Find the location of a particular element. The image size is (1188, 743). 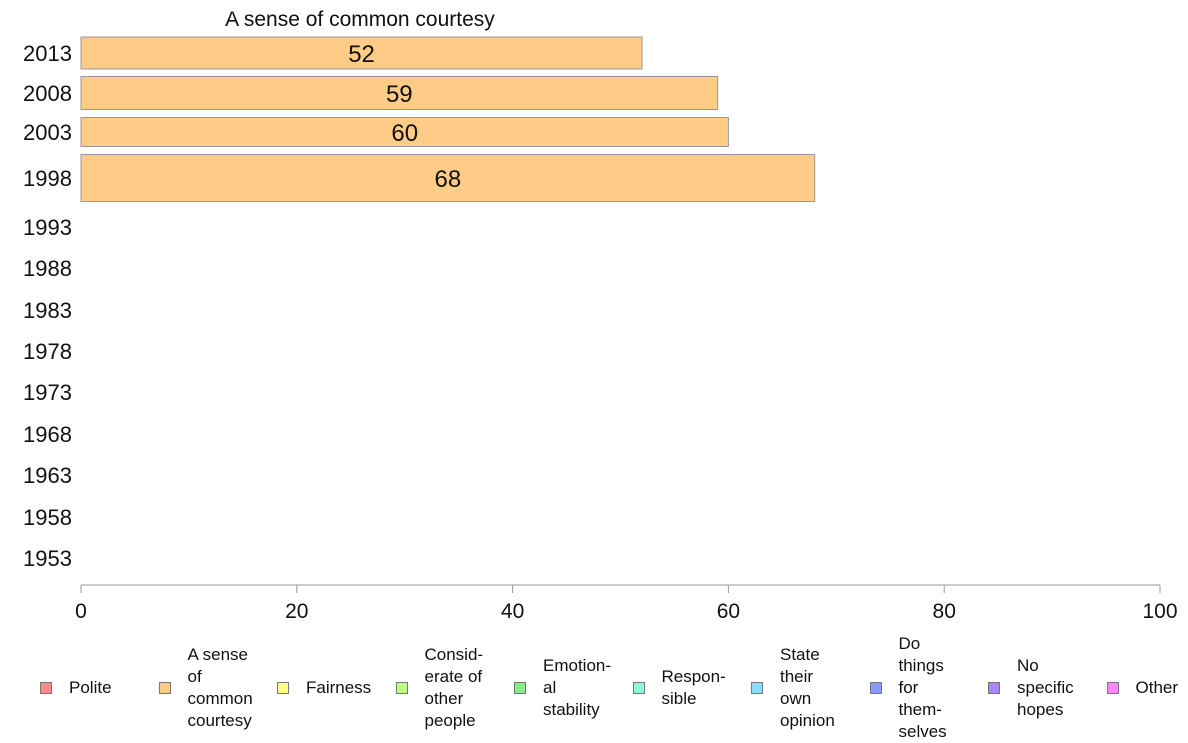

chart-title: A sense of common courtesy is located at coordinates (360, 19).